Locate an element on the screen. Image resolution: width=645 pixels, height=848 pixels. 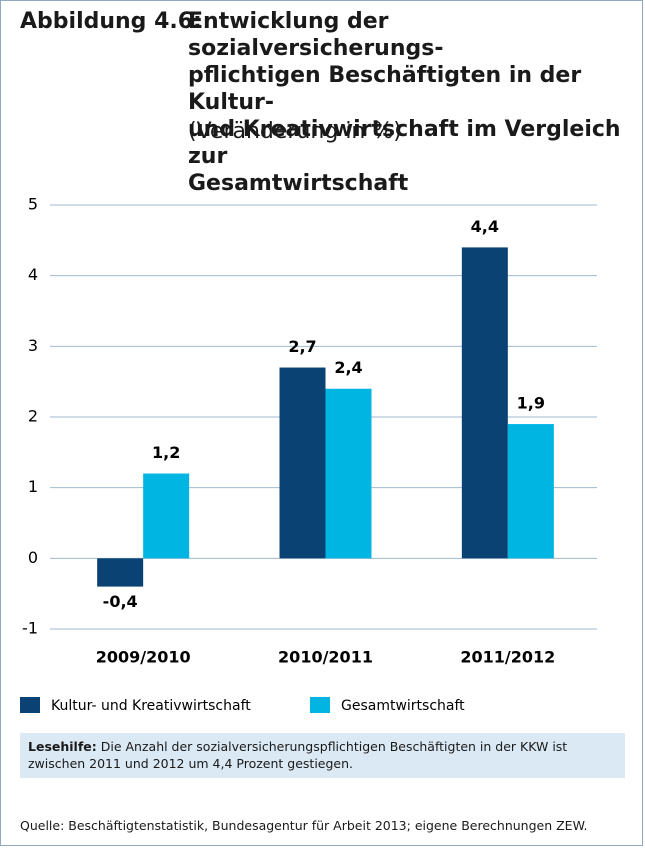
value-label: -0,4 is located at coordinates (120, 601).